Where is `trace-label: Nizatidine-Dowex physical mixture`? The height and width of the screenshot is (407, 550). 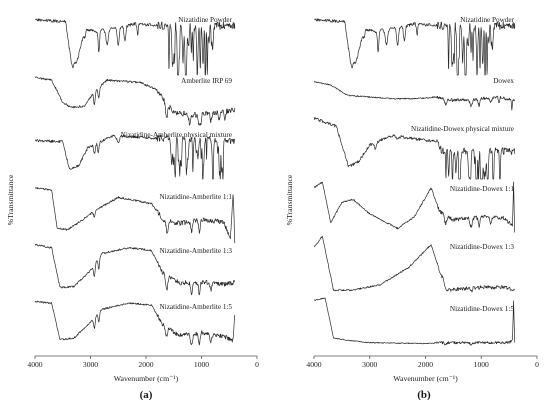 trace-label: Nizatidine-Dowex physical mixture is located at coordinates (462, 129).